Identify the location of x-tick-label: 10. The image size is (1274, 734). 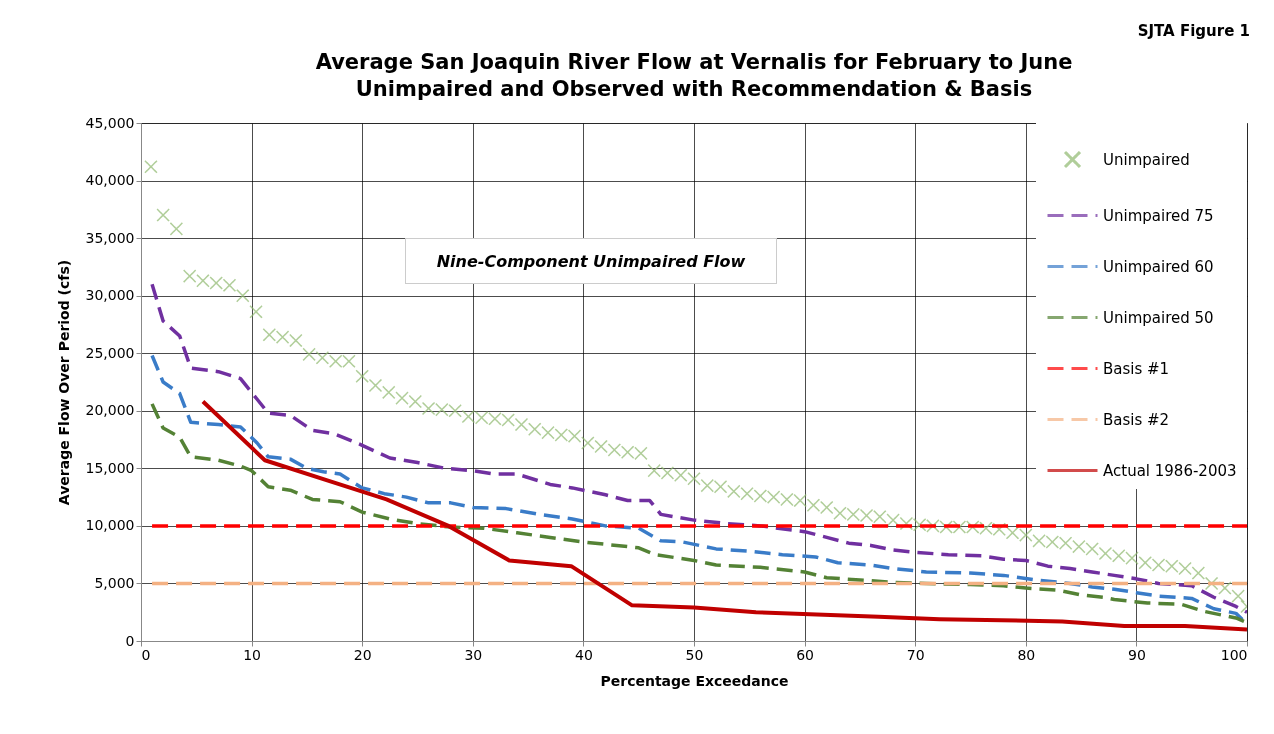
(252, 654).